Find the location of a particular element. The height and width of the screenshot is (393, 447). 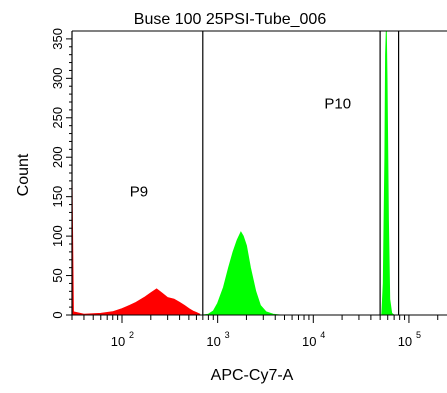

y-tick-label-50: 50 is located at coordinates (57, 275).